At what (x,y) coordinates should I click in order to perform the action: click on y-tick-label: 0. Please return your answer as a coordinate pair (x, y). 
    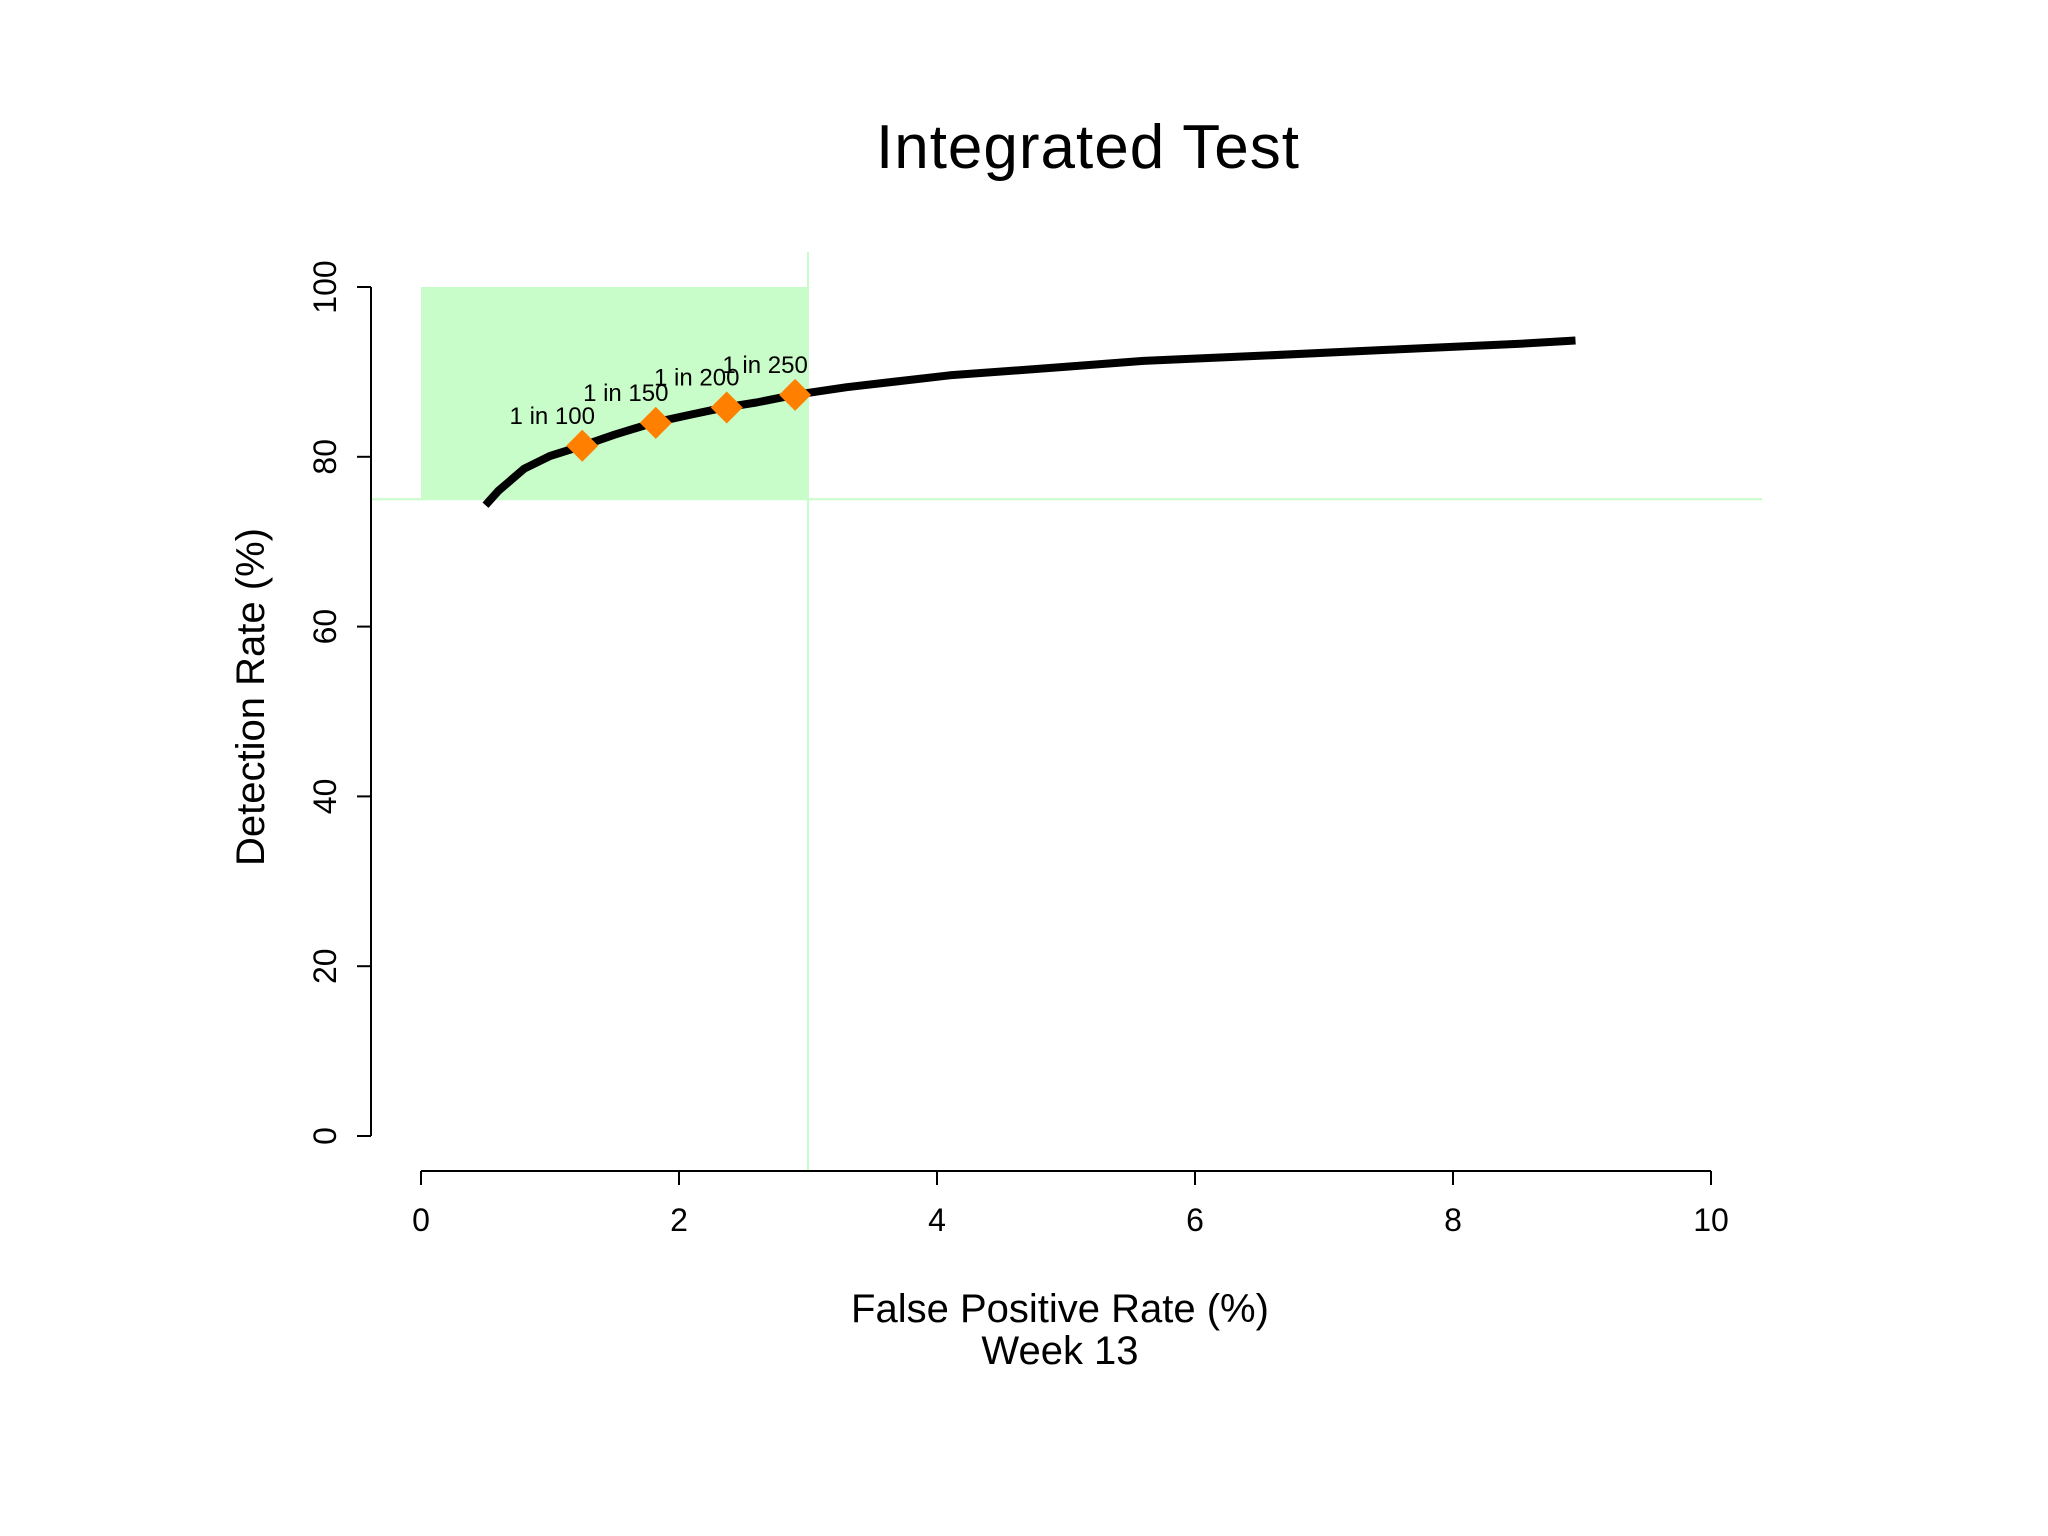
    Looking at the image, I should click on (325, 1136).